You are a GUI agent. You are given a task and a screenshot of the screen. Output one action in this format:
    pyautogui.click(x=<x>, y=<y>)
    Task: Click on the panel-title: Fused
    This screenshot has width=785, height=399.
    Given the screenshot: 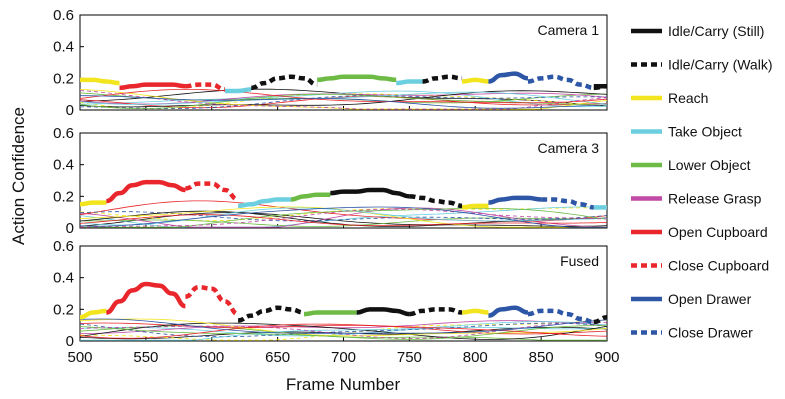 What is the action you would take?
    pyautogui.click(x=579, y=261)
    